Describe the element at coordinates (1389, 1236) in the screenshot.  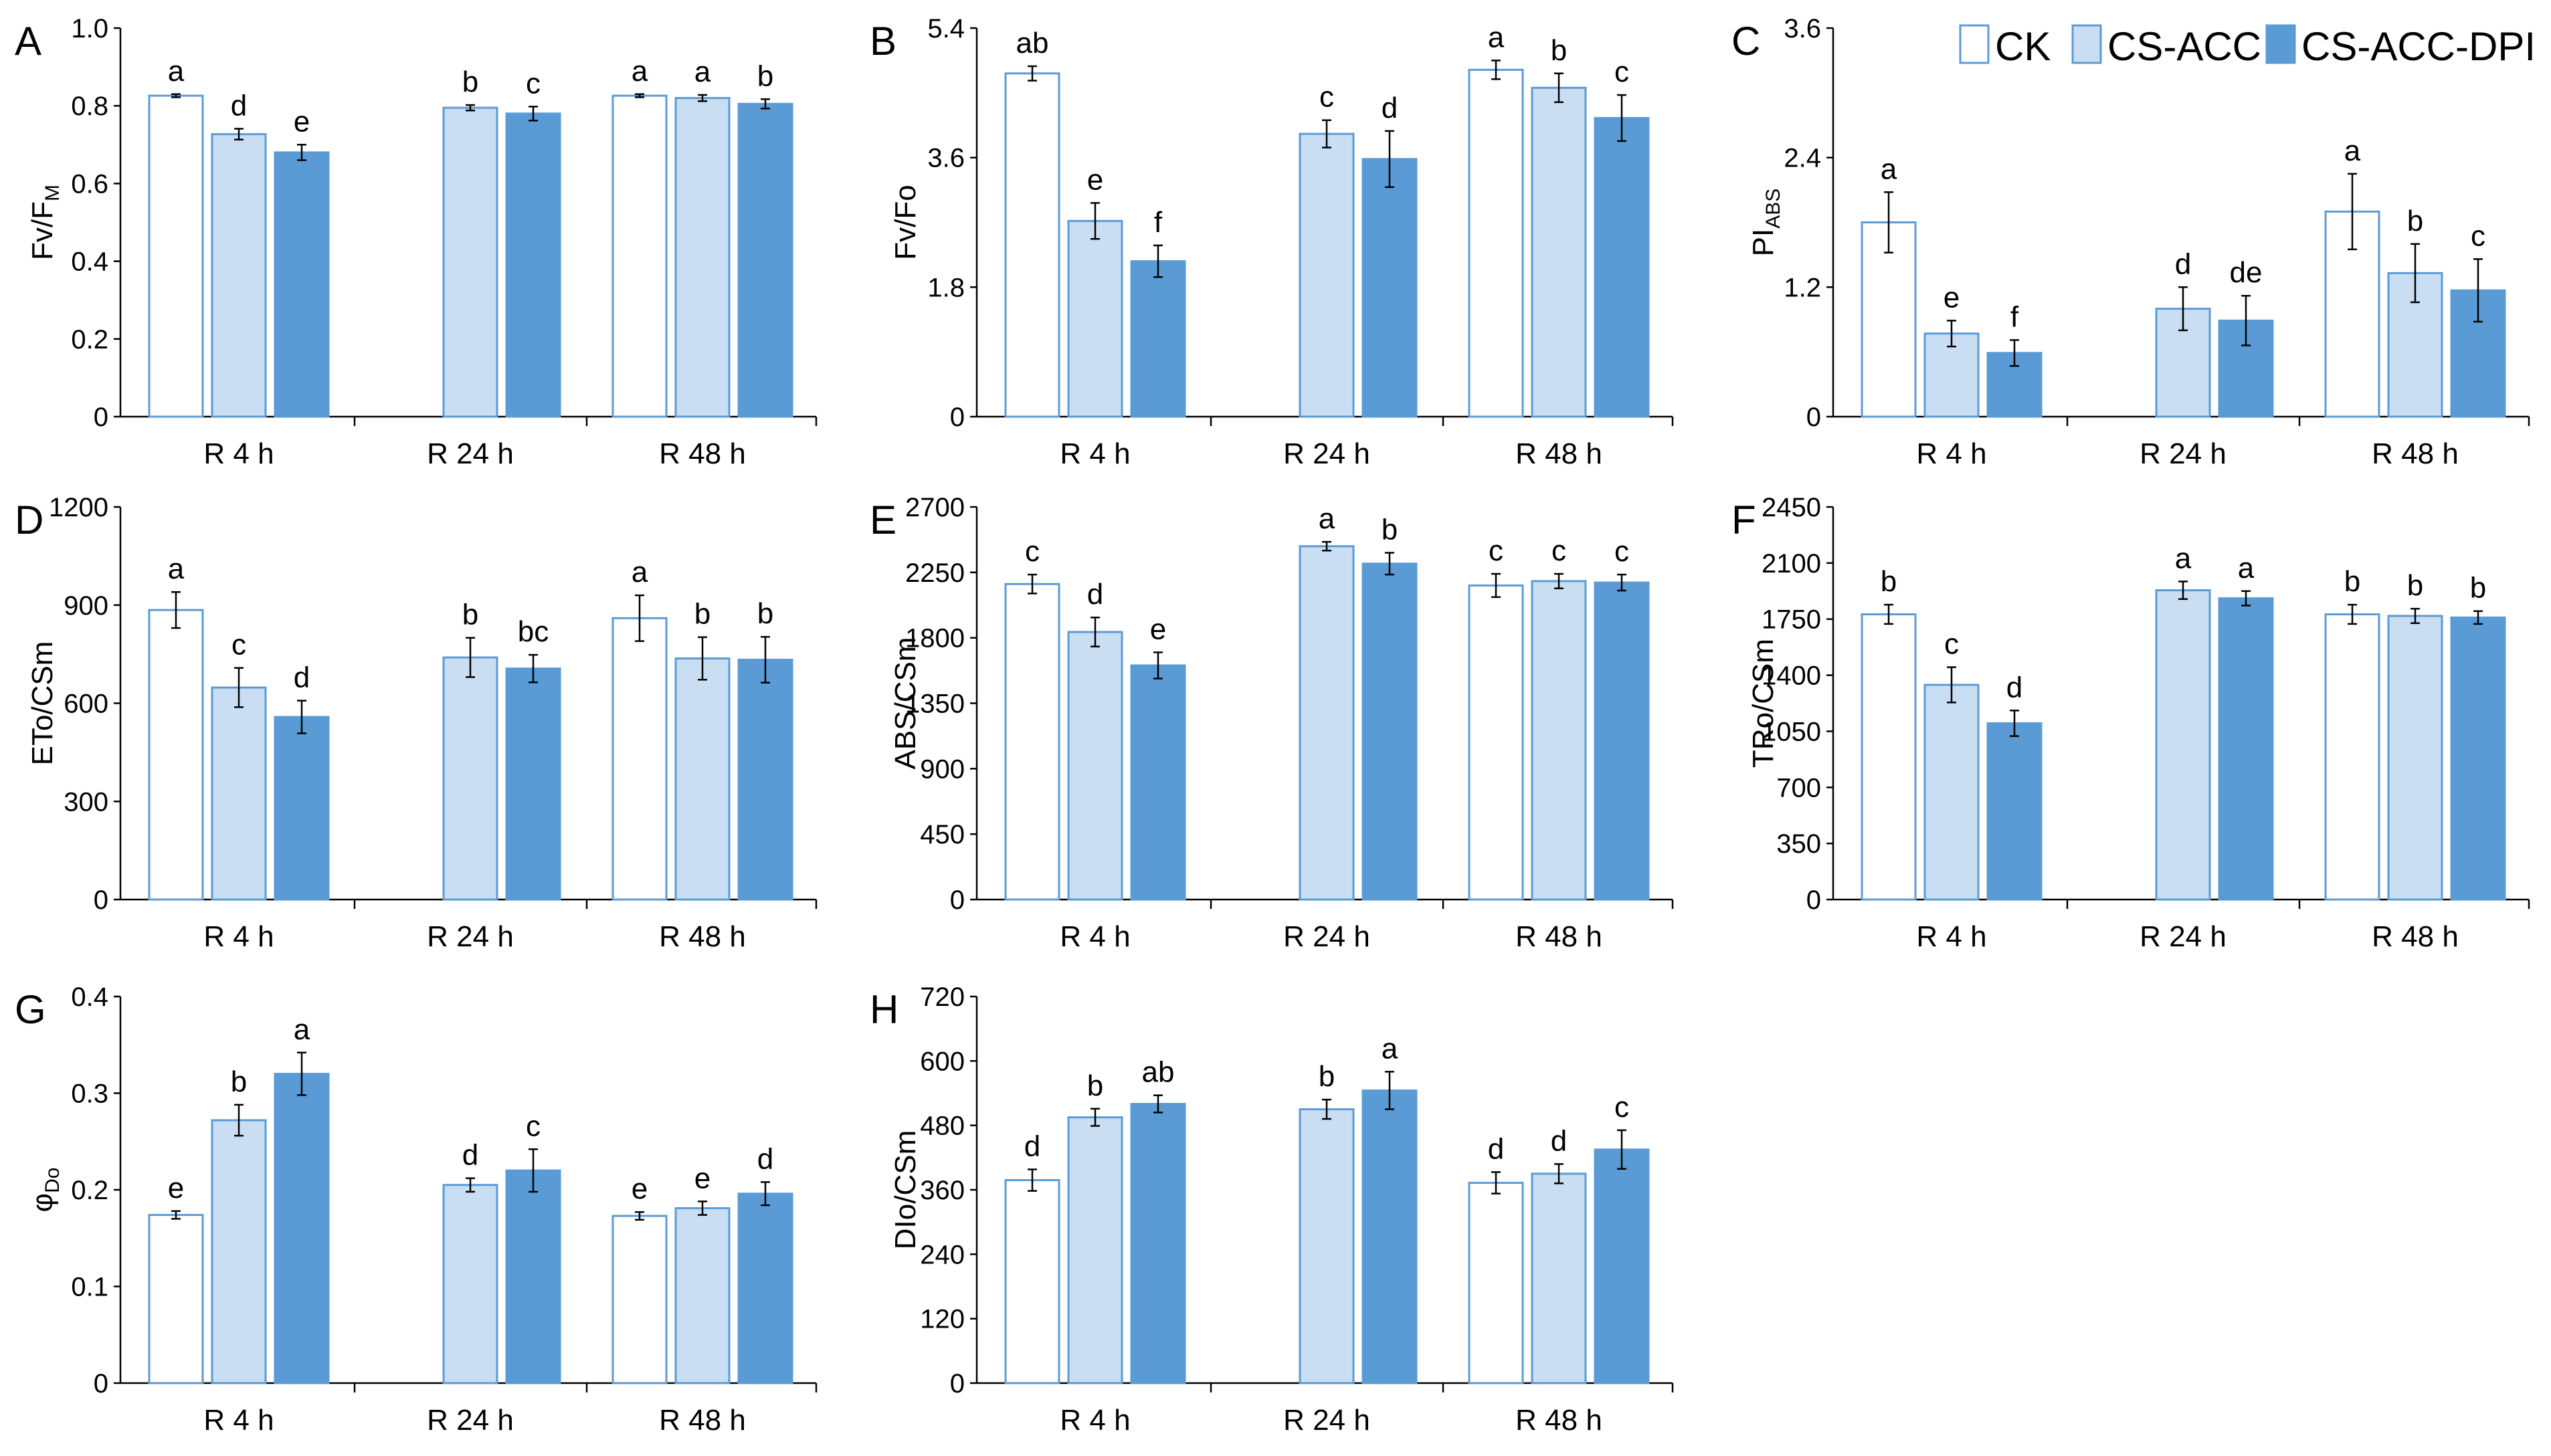
I see `panel-h-bar-cs-acc-dpi` at that location.